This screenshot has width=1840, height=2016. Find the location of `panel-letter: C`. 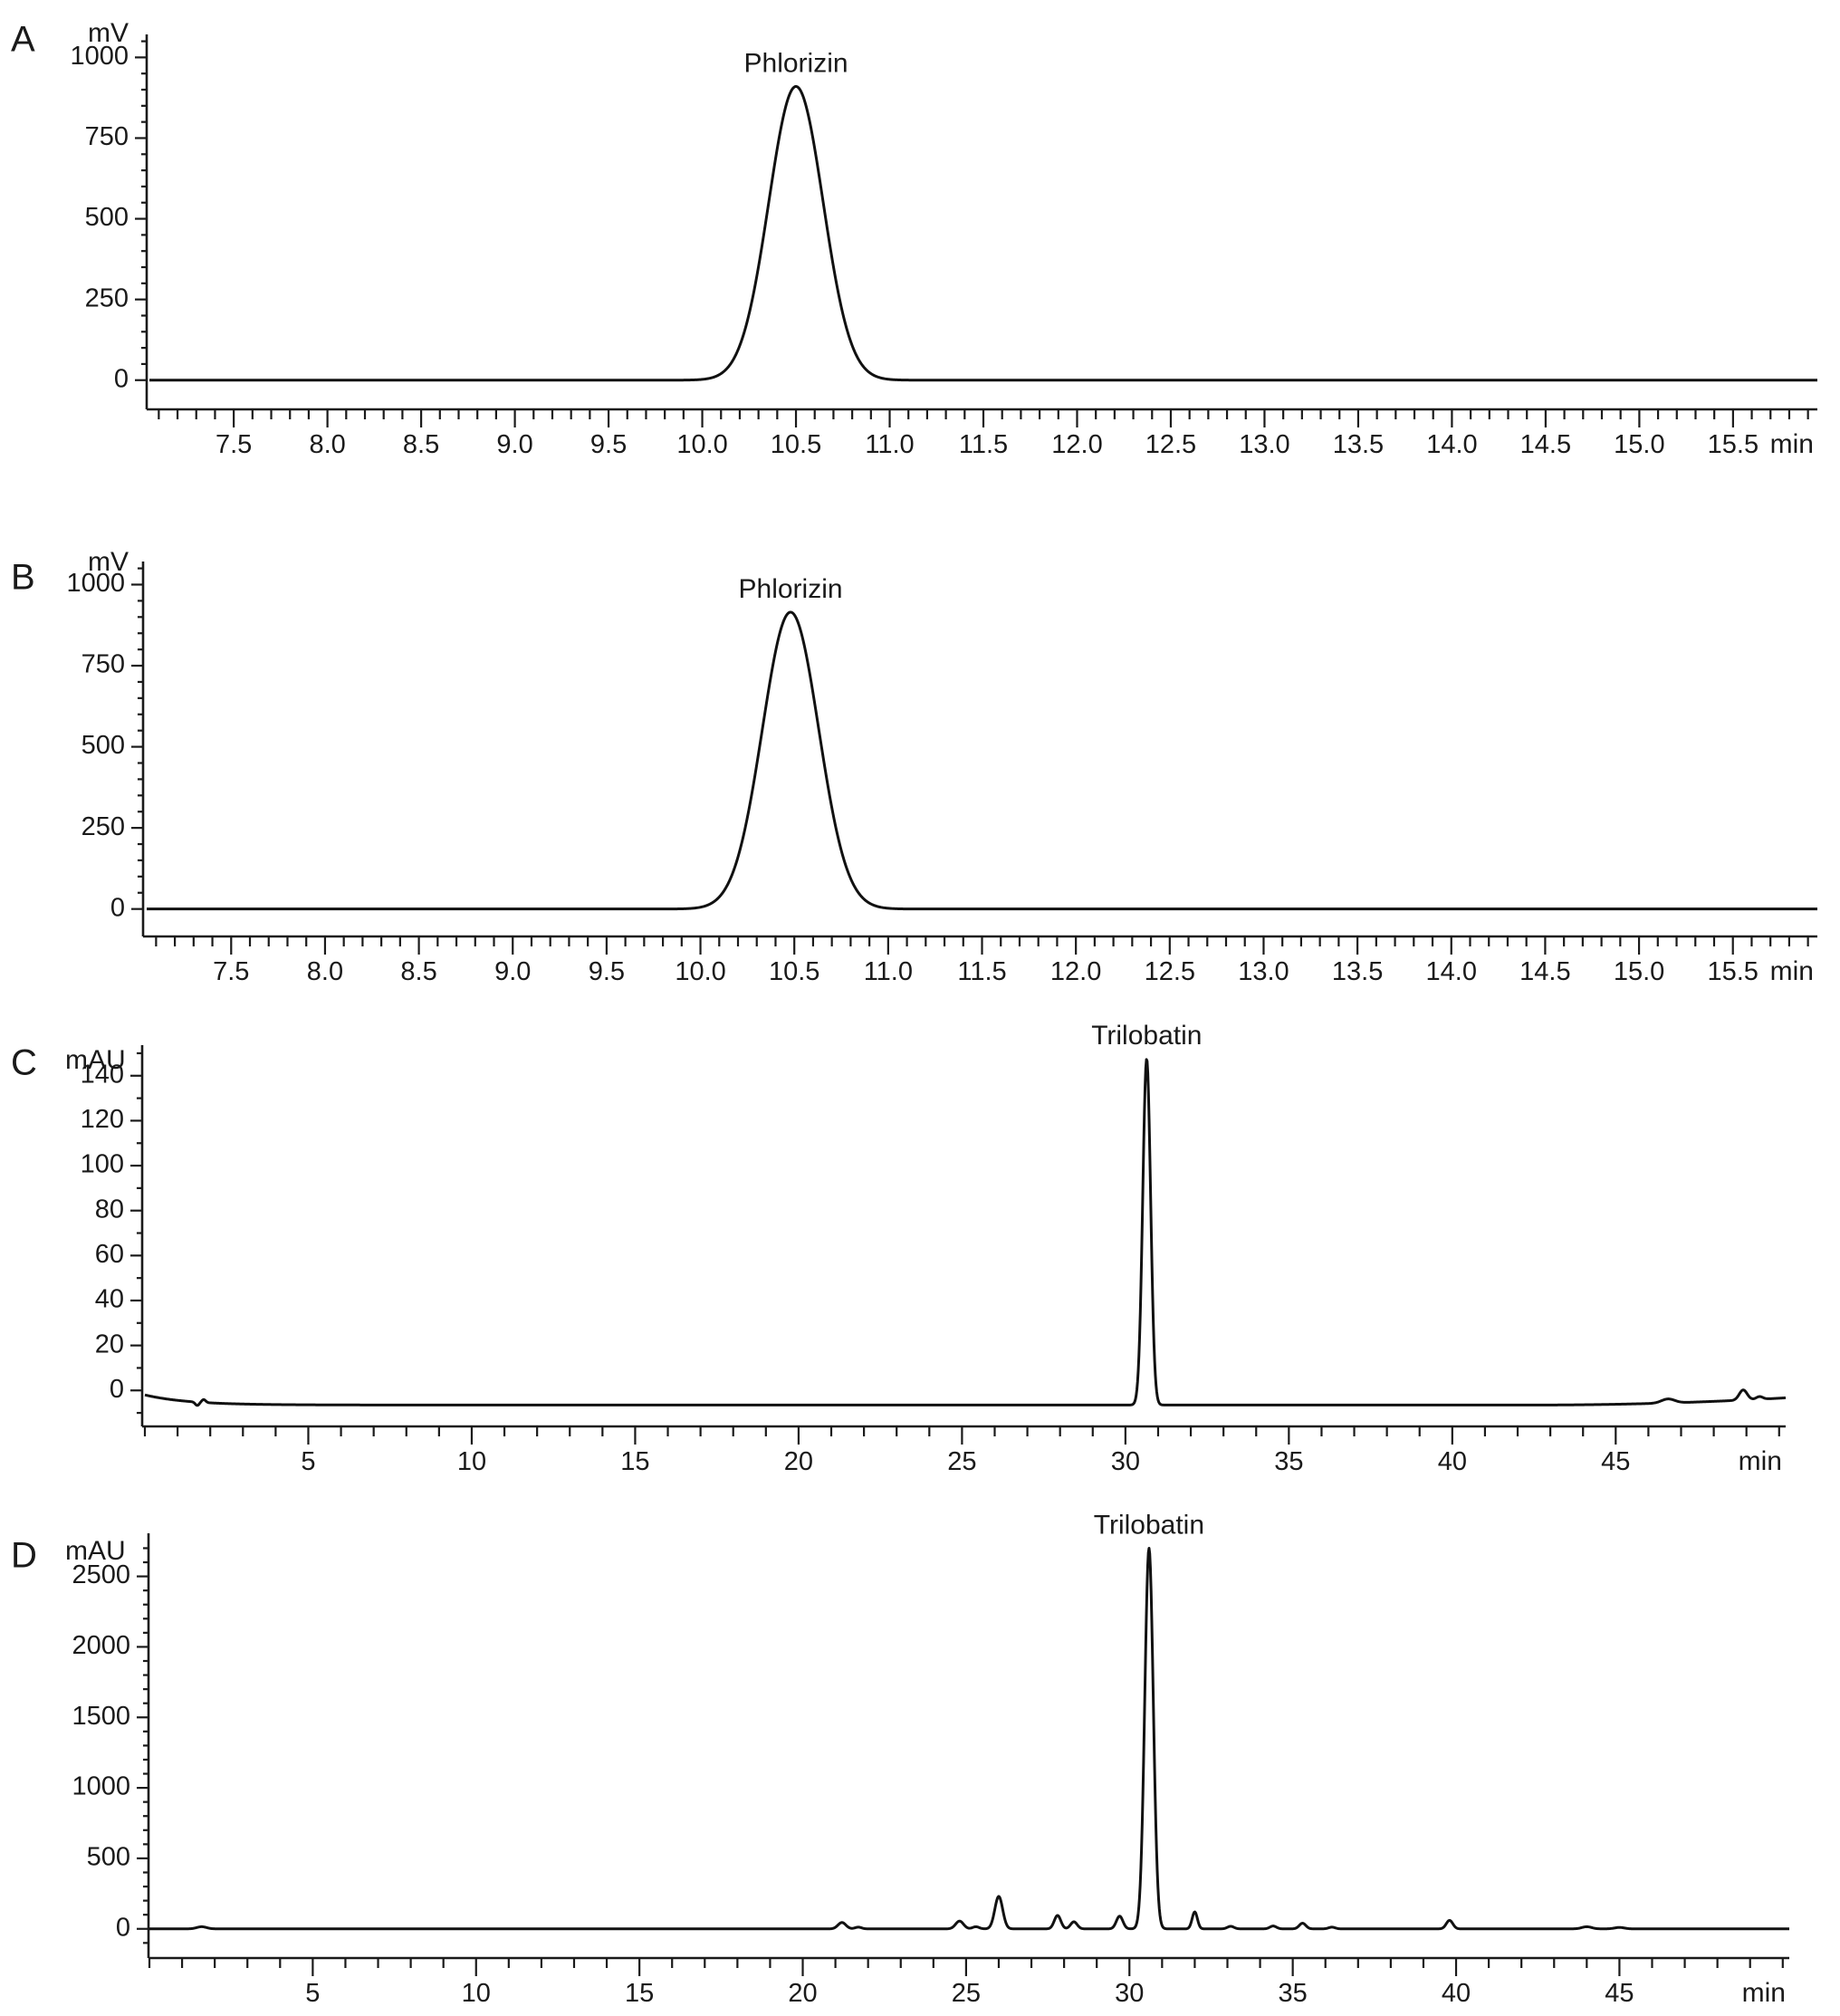

panel-letter: C is located at coordinates (24, 1063).